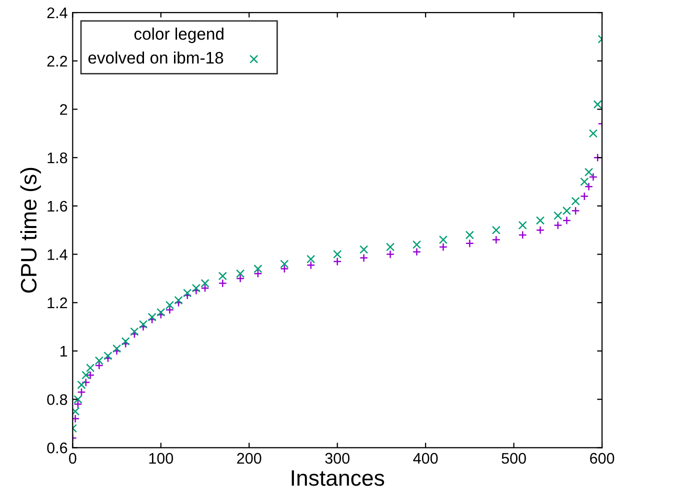 The image size is (692, 503). What do you see at coordinates (425, 458) in the screenshot?
I see `x-tick-label: 400` at bounding box center [425, 458].